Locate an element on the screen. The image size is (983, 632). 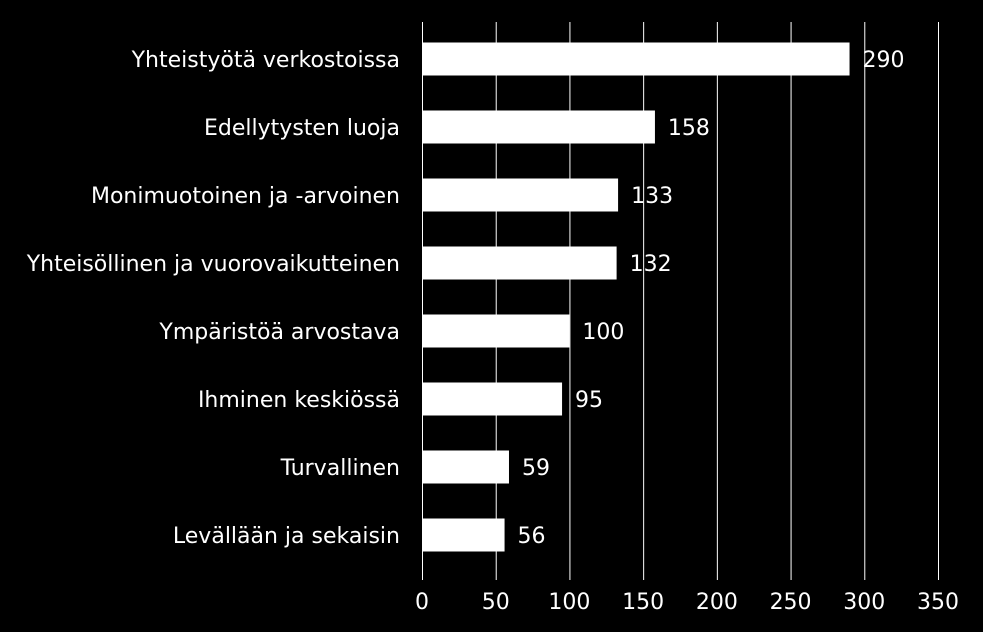
x-tick-label: 0 is located at coordinates (422, 602).